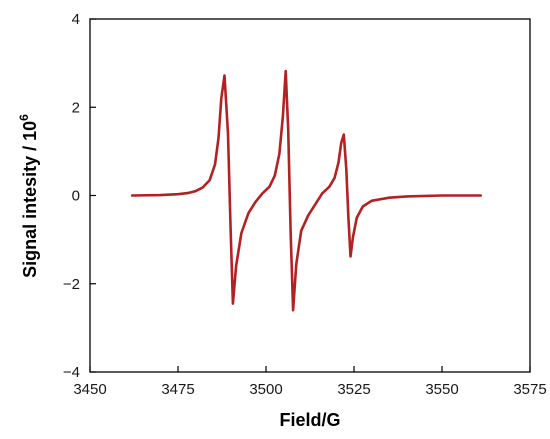 This screenshot has width=550, height=439. I want to click on x-tick-label: 3525, so click(353, 389).